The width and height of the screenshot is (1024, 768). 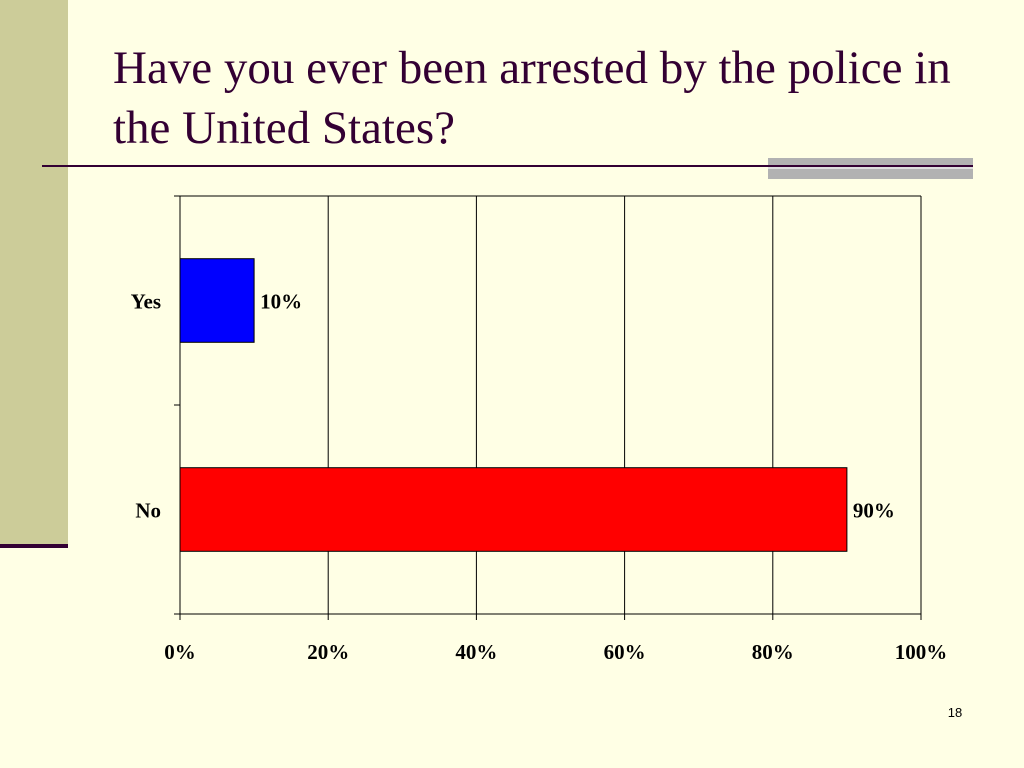 What do you see at coordinates (328, 652) in the screenshot?
I see `x-tick-label: 20%` at bounding box center [328, 652].